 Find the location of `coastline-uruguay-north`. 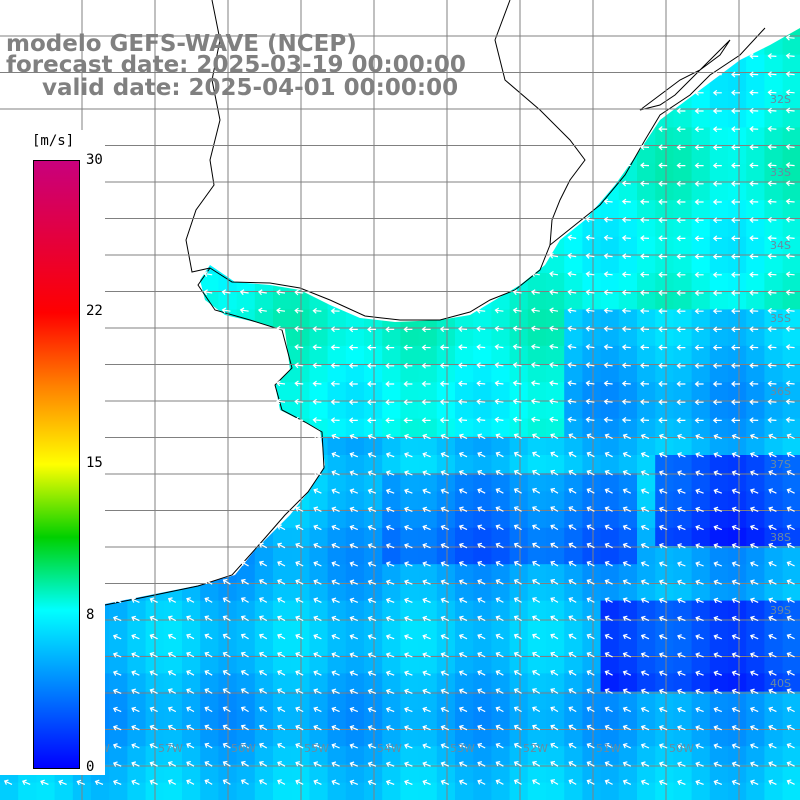

coastline-uruguay-north is located at coordinates (540, 123).